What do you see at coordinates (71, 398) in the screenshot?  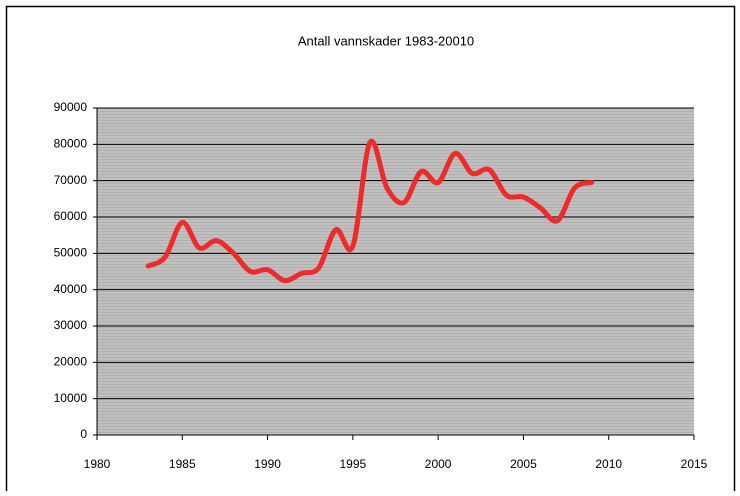 I see `y-tick-label: 10000` at bounding box center [71, 398].